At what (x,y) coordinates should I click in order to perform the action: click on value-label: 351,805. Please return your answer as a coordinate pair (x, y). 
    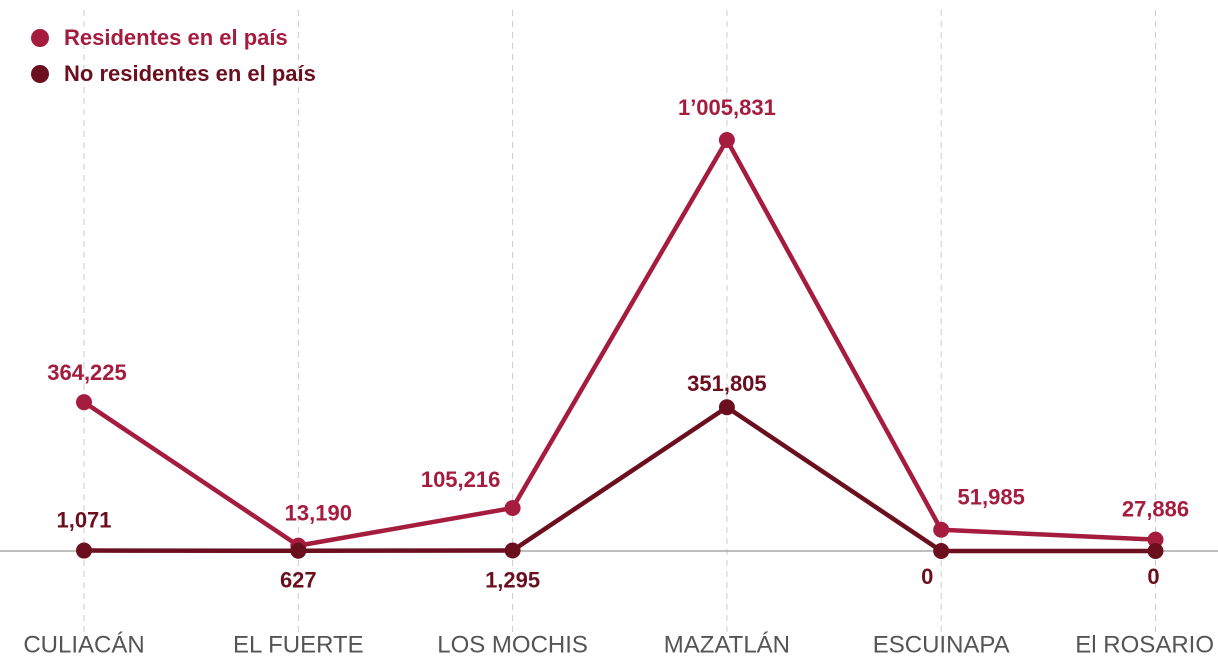
    Looking at the image, I should click on (727, 383).